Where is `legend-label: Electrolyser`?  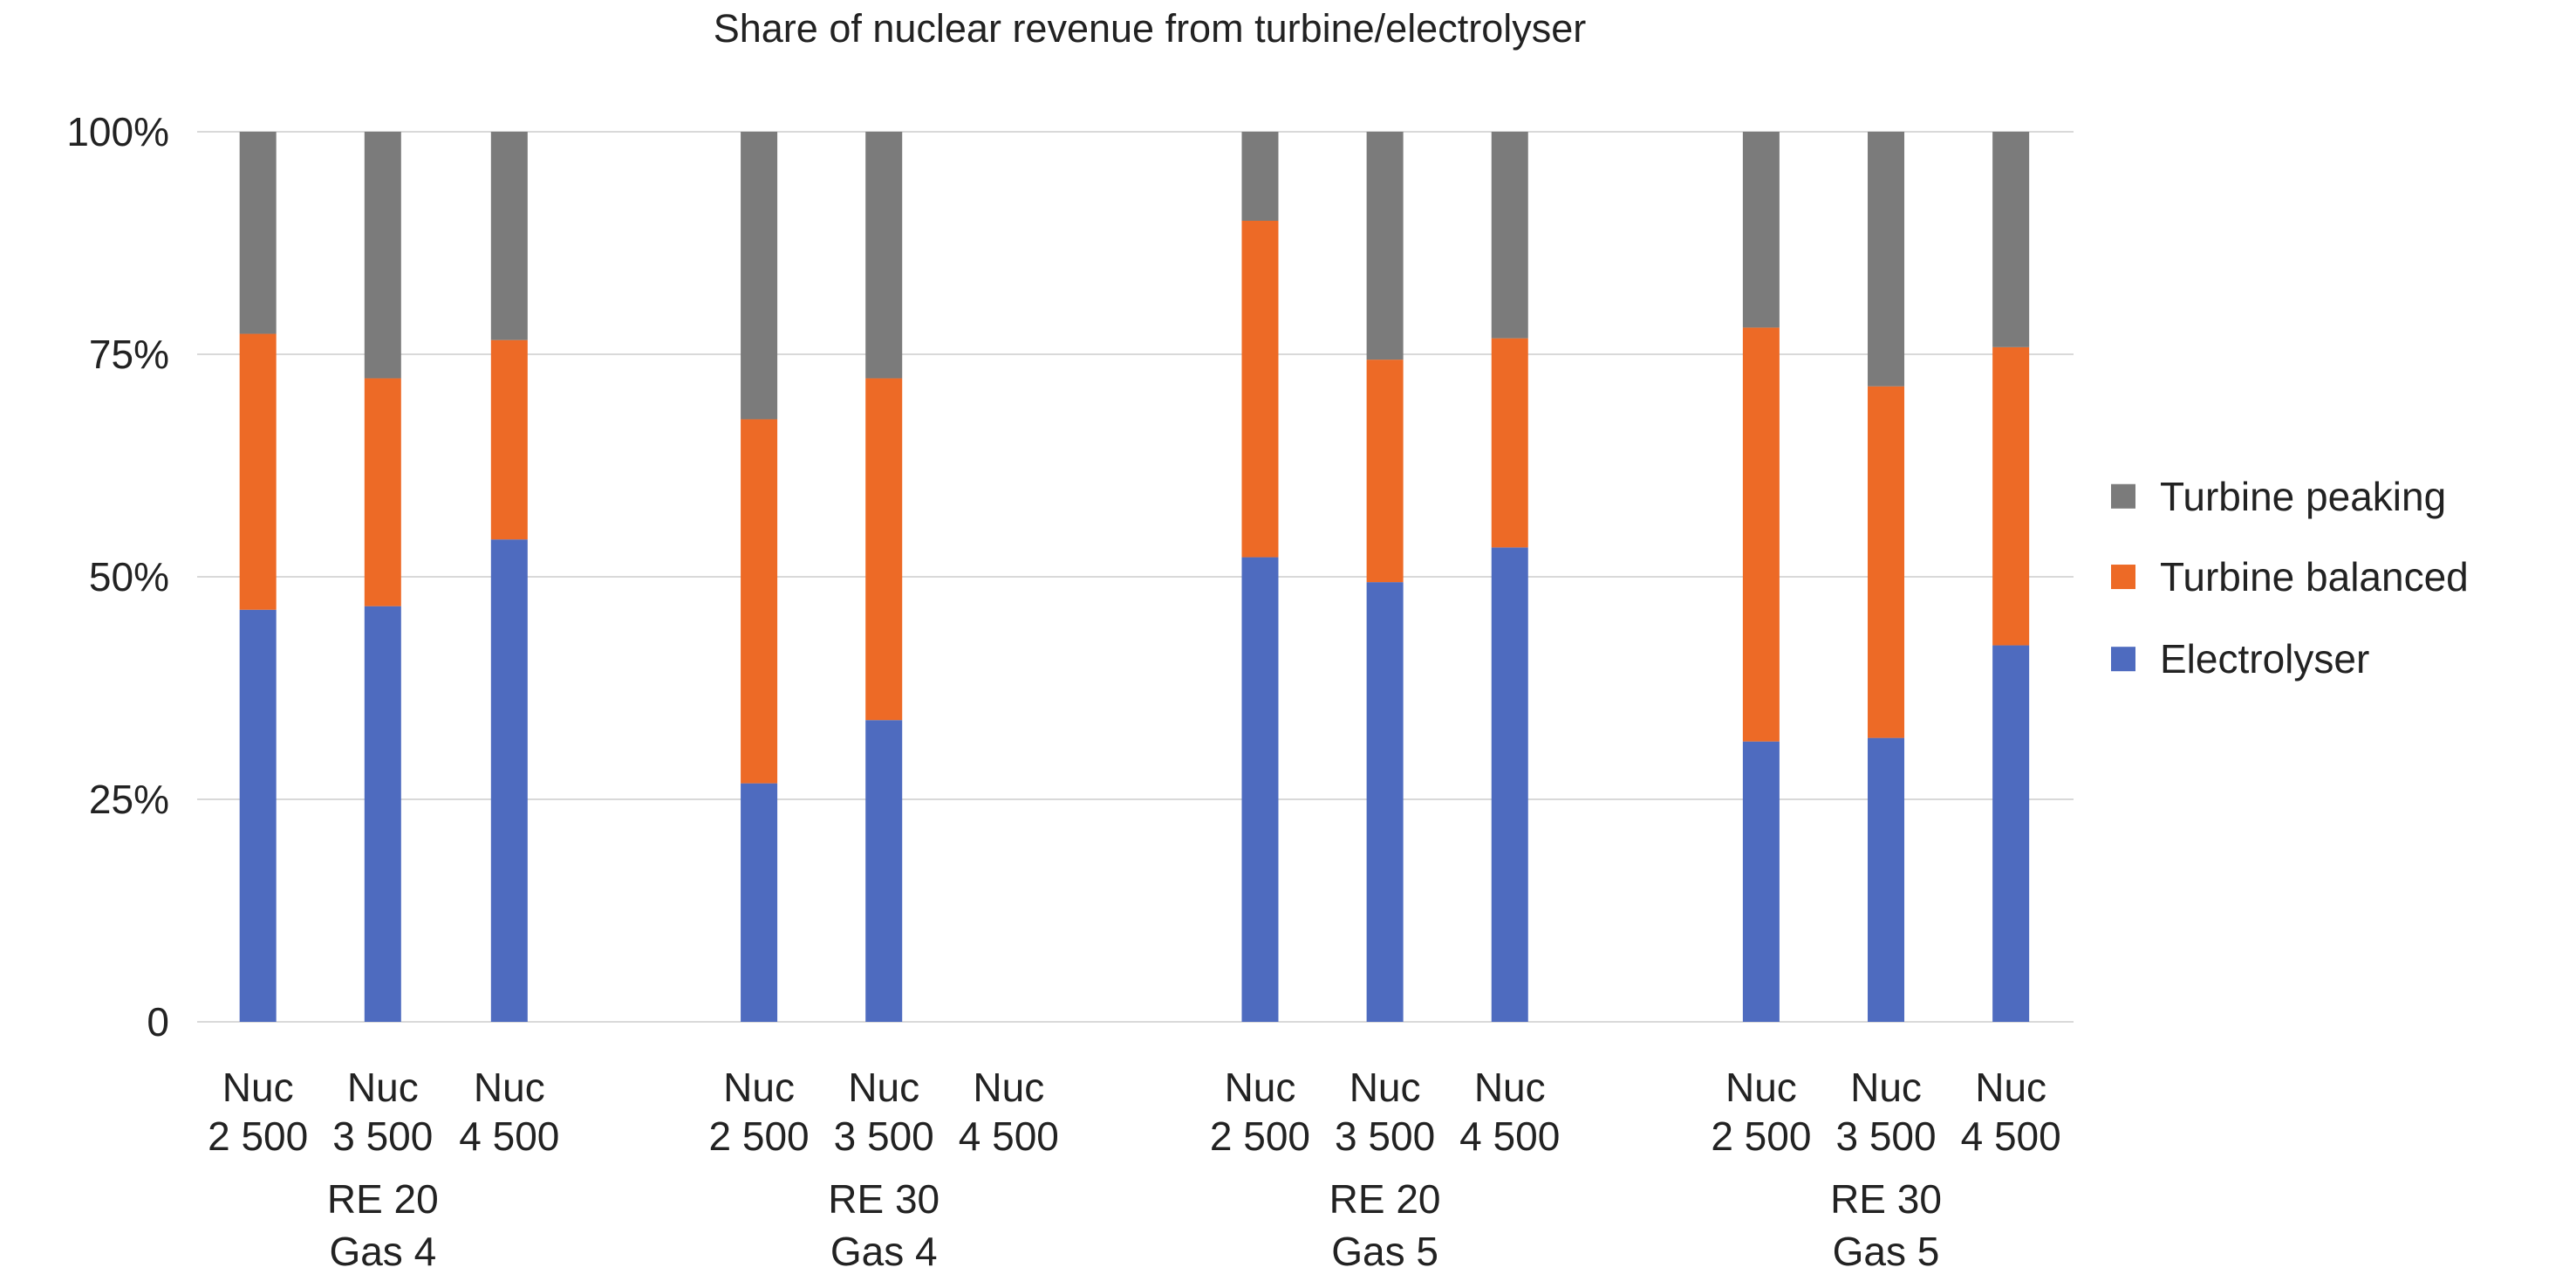 legend-label: Electrolyser is located at coordinates (2264, 659).